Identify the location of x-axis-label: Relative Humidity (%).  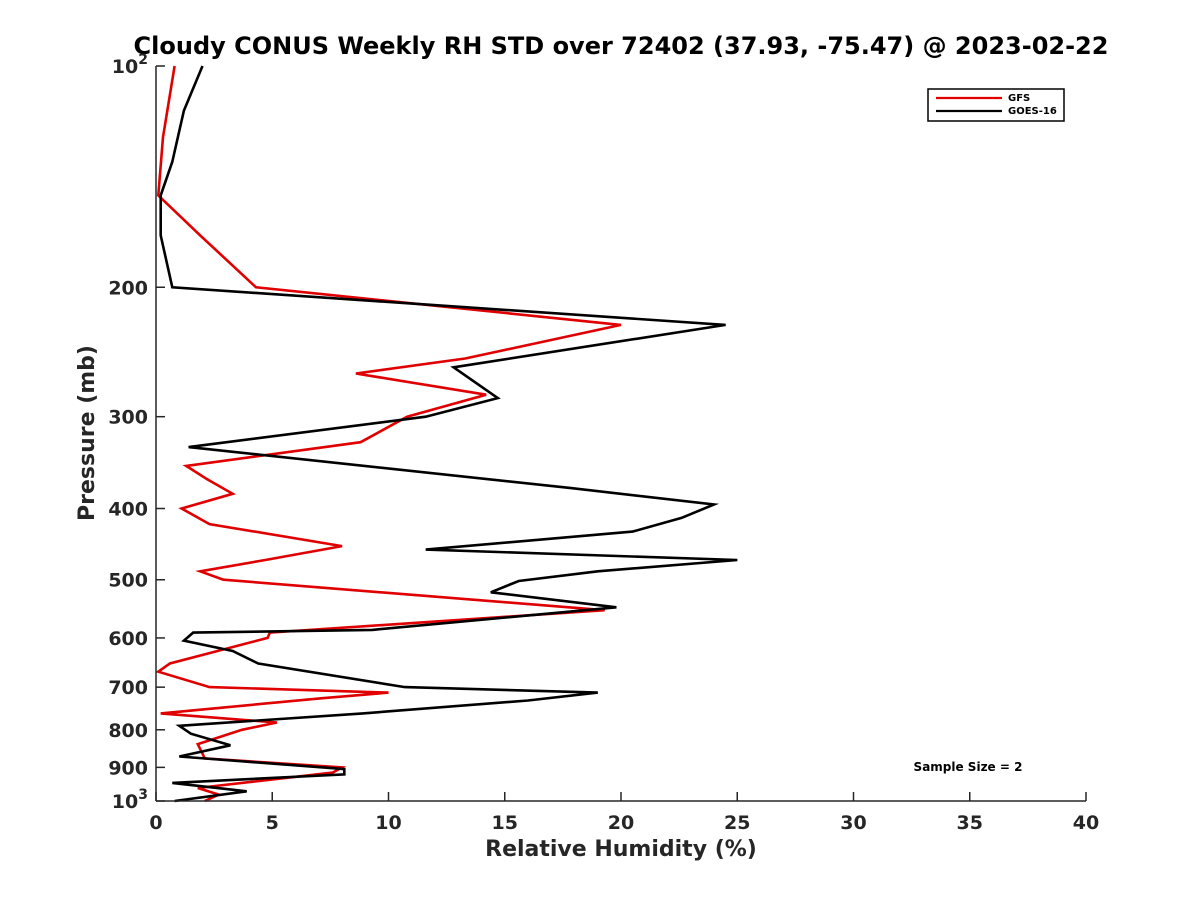
(621, 849).